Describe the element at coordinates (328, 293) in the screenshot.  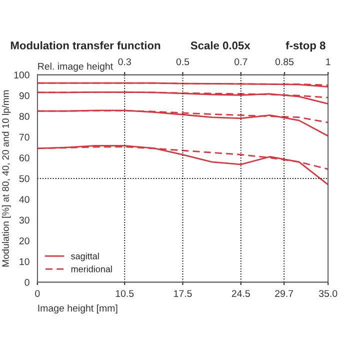
I see `x-tick-label: 35.0` at that location.